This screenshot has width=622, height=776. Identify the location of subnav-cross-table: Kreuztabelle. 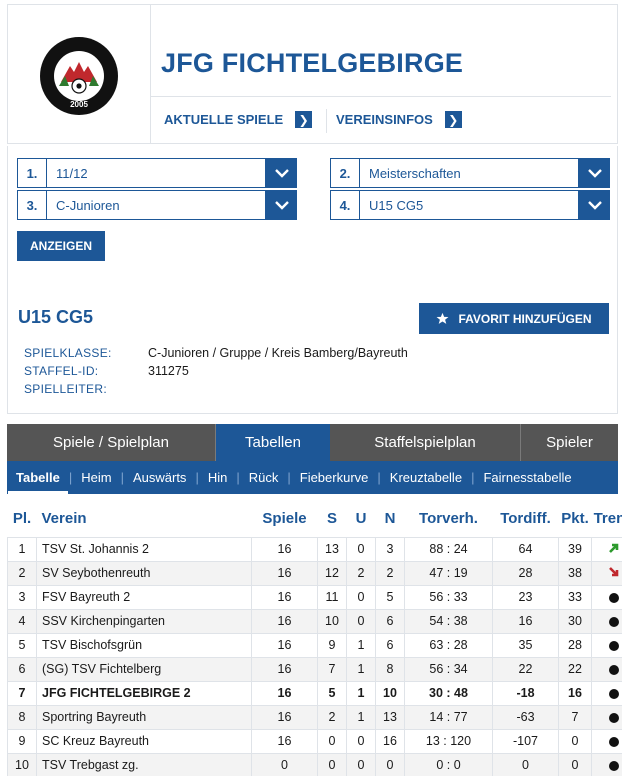
(426, 477).